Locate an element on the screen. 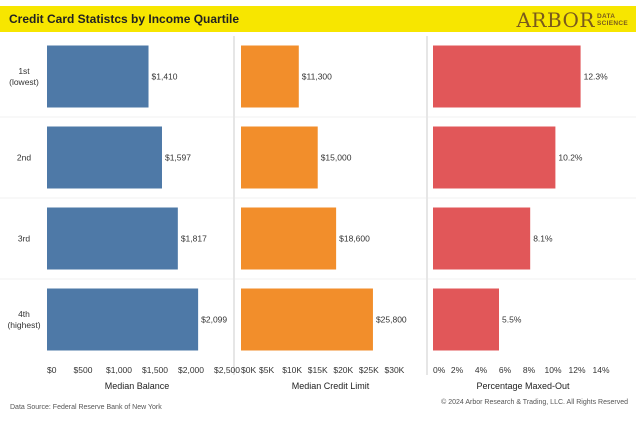 This screenshot has width=636, height=421. row-label-line: 4th is located at coordinates (24, 314).